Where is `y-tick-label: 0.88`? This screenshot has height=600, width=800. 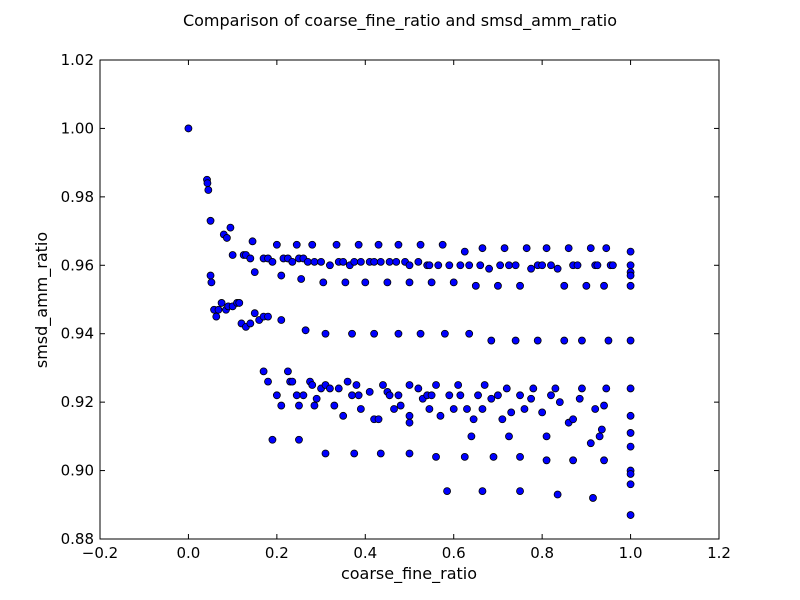 y-tick-label: 0.88 is located at coordinates (77, 539).